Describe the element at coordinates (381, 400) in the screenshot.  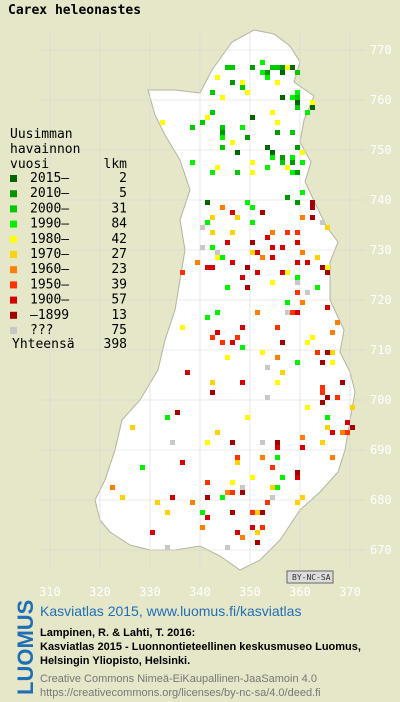
I see `y-tick-label: 700` at that location.